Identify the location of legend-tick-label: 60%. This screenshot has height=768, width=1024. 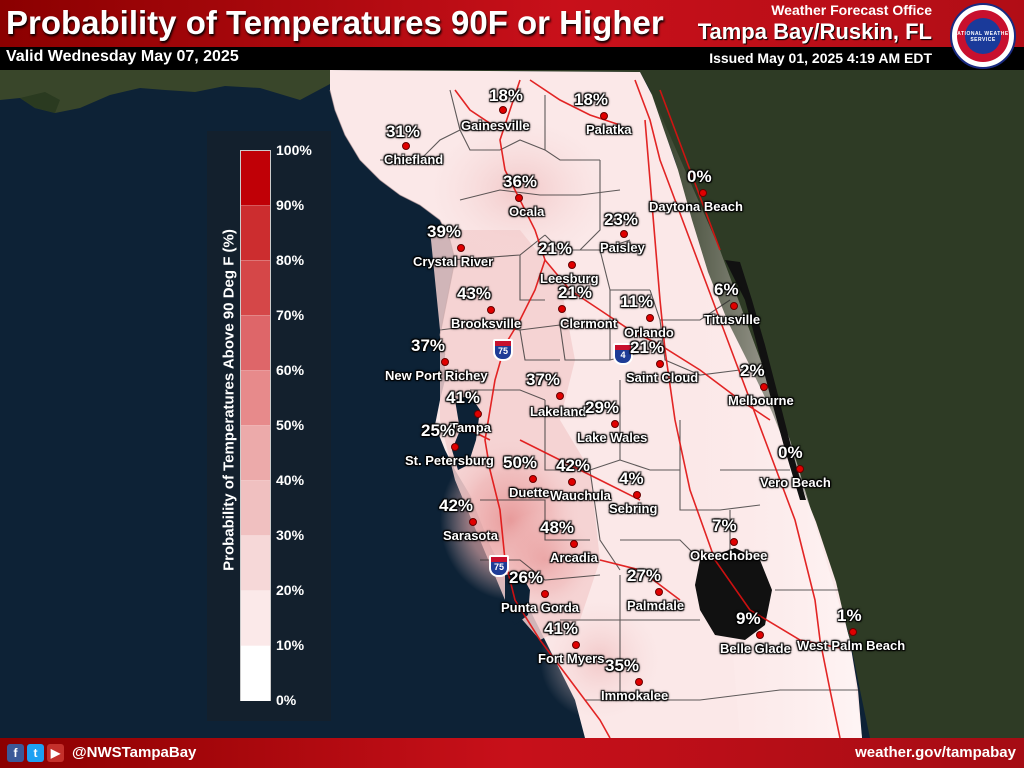
(290, 370).